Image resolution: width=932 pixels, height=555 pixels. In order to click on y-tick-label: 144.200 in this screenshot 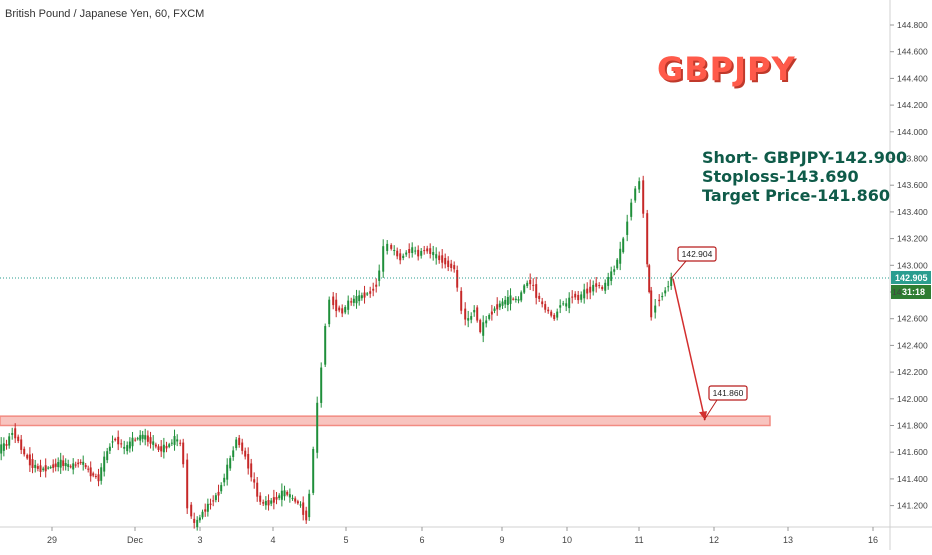, I will do `click(912, 105)`.